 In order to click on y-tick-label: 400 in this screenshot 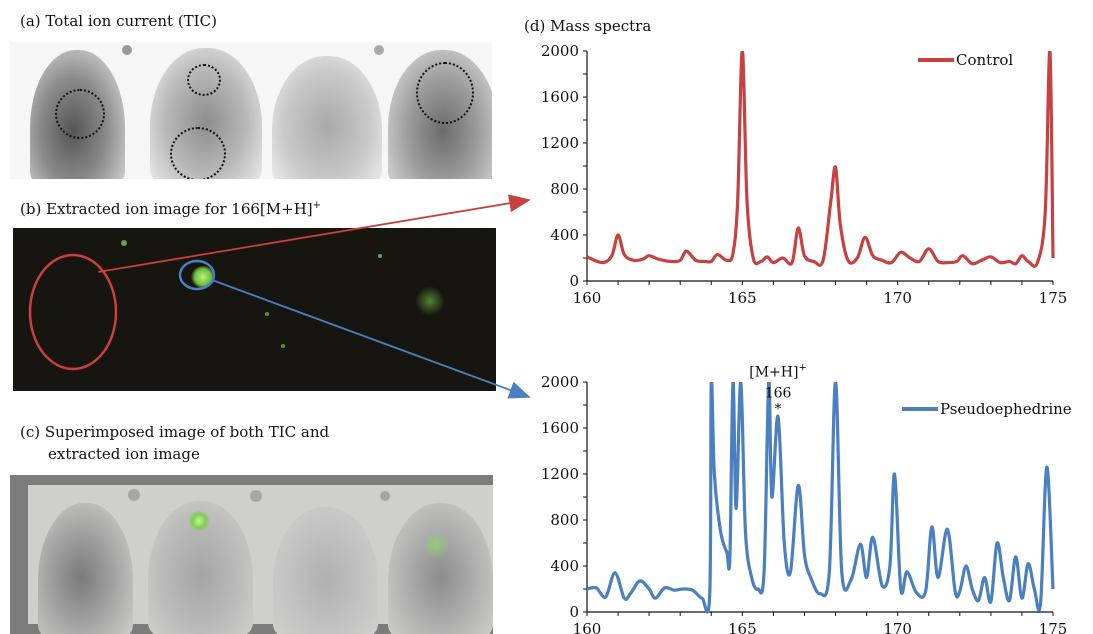, I will do `click(564, 566)`.